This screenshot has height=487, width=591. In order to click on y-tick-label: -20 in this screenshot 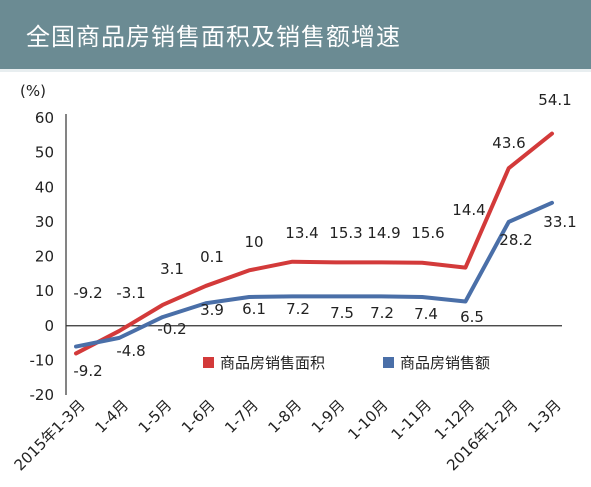, I will do `click(42, 395)`.